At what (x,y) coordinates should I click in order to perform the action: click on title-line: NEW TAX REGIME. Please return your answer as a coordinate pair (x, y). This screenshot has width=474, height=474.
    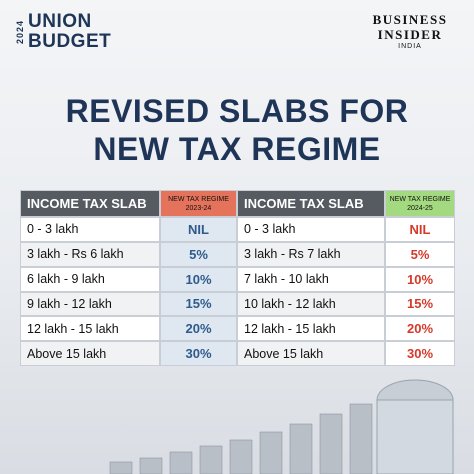
    Looking at the image, I should click on (237, 149).